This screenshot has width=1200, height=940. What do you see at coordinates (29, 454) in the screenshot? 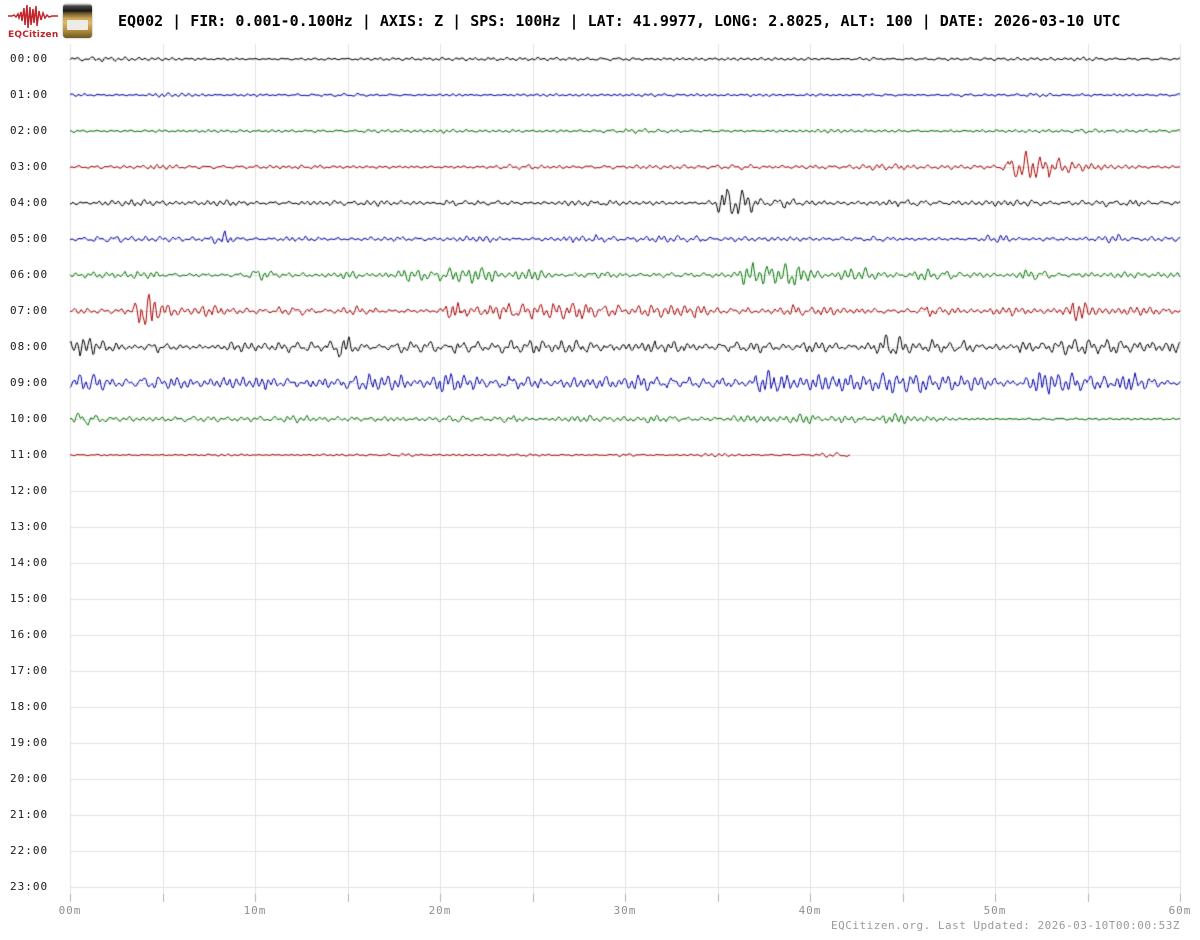
I see `hour-label: 11:00` at bounding box center [29, 454].